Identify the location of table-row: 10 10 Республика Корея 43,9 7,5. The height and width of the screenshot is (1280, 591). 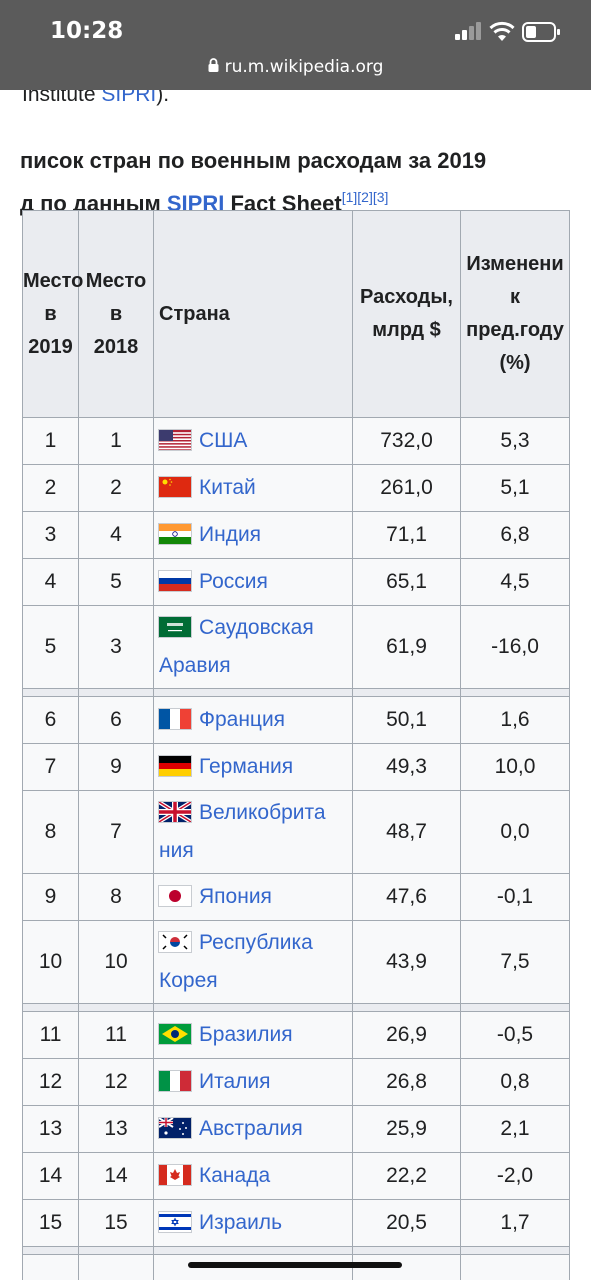
(296, 962).